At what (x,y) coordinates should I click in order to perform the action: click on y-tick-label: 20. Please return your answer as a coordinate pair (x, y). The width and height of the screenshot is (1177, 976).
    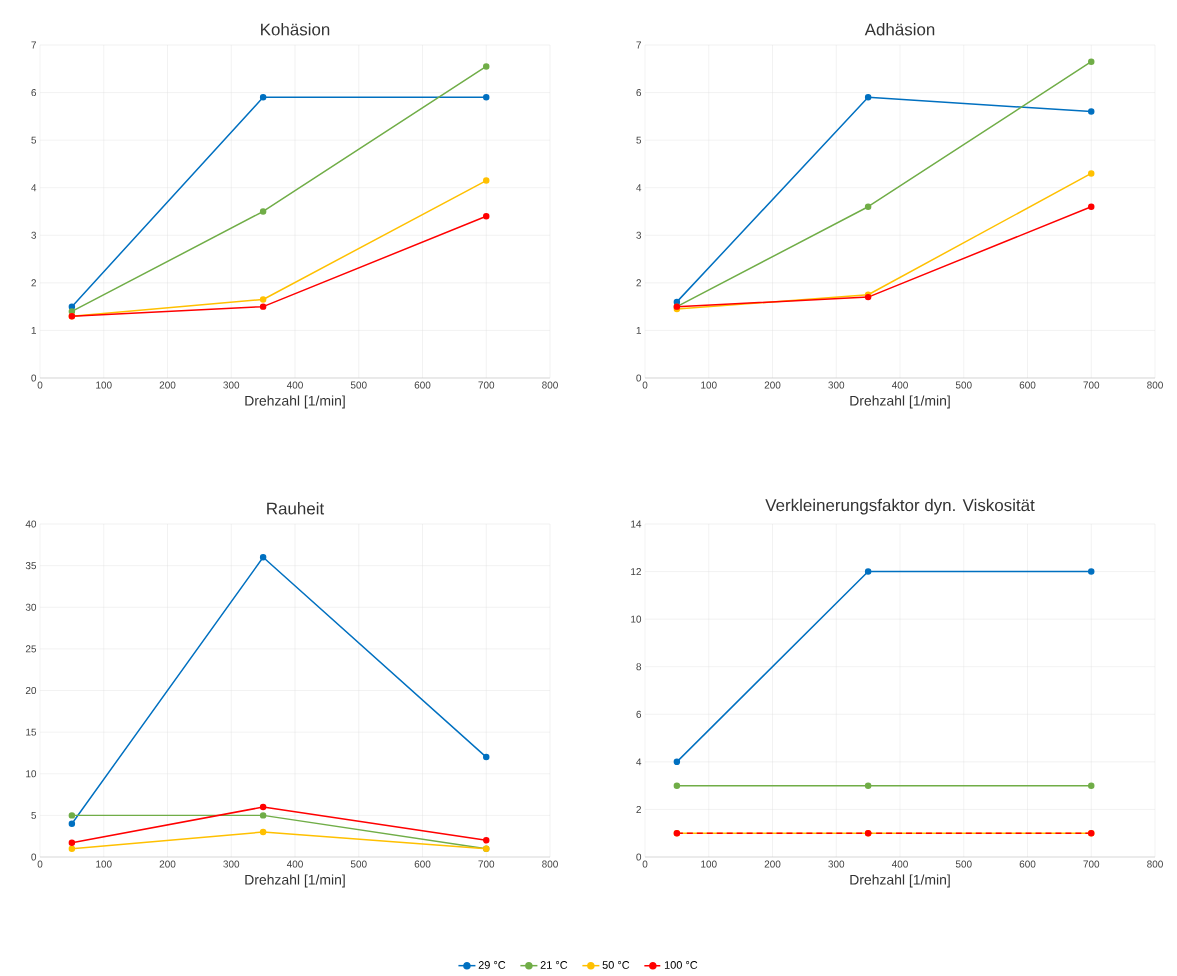
    Looking at the image, I should click on (31, 690).